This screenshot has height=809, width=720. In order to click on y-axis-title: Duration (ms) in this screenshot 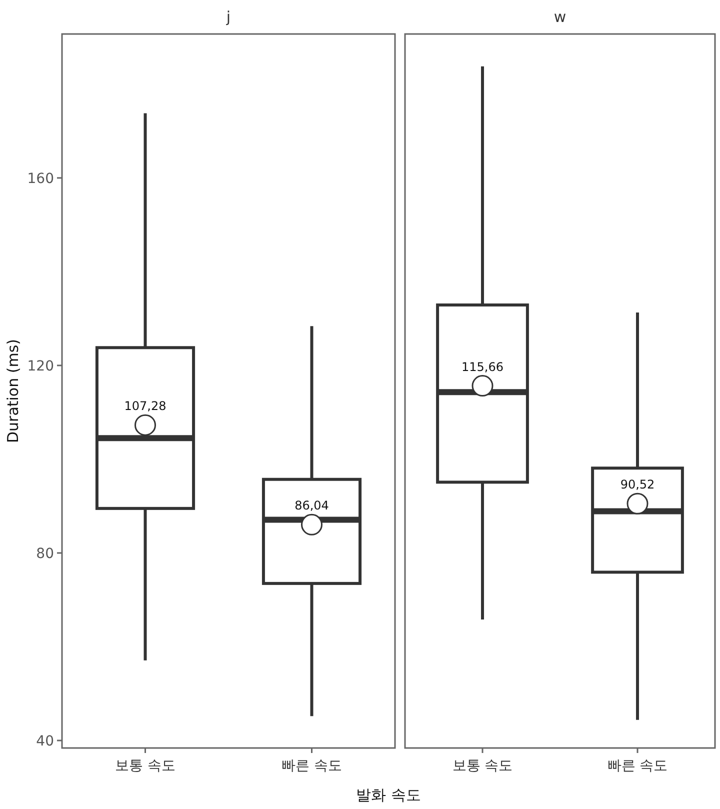, I will do `click(13, 391)`.